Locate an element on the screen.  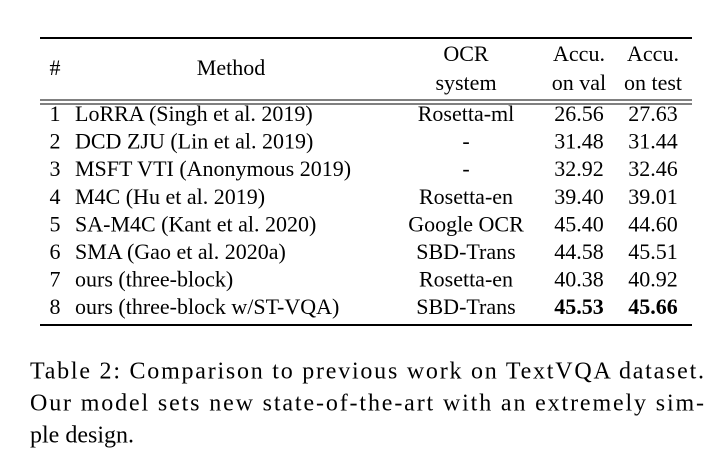
header-cell: Method is located at coordinates (231, 67).